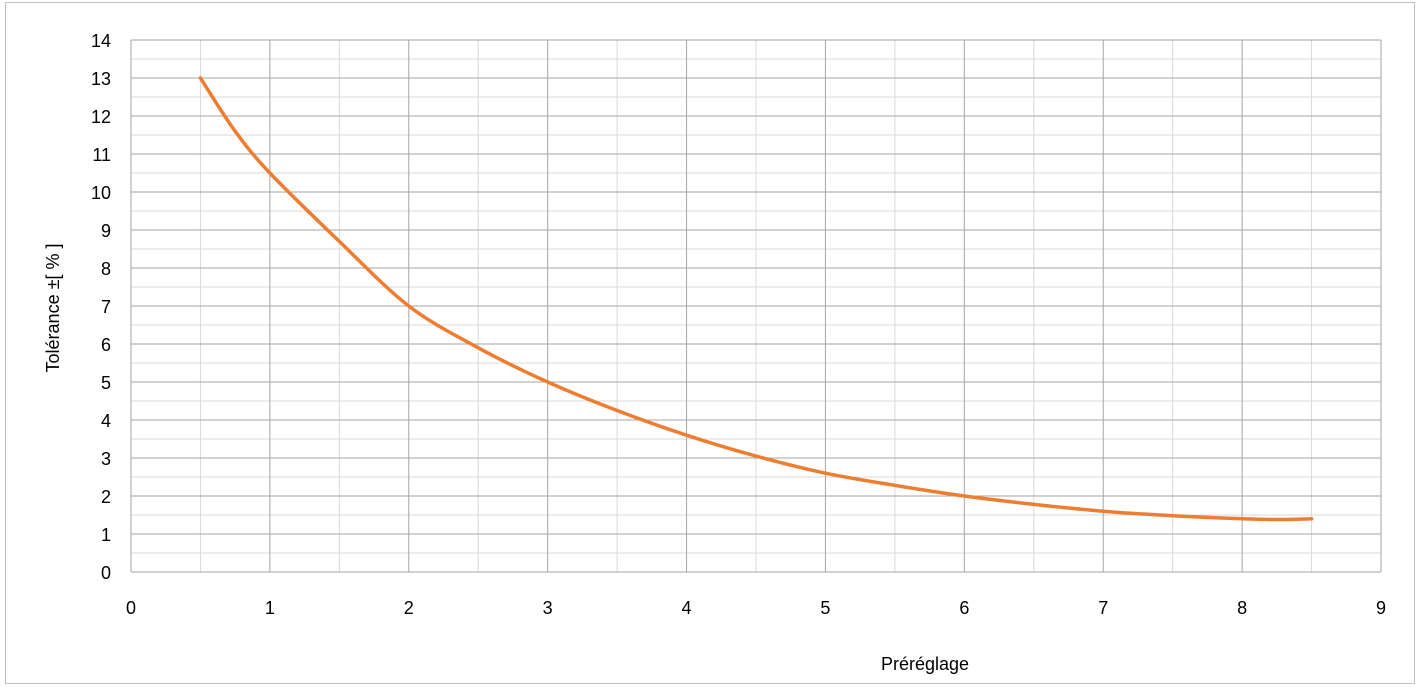 This screenshot has width=1421, height=687. I want to click on x-axis-title: Préréglage, so click(925, 664).